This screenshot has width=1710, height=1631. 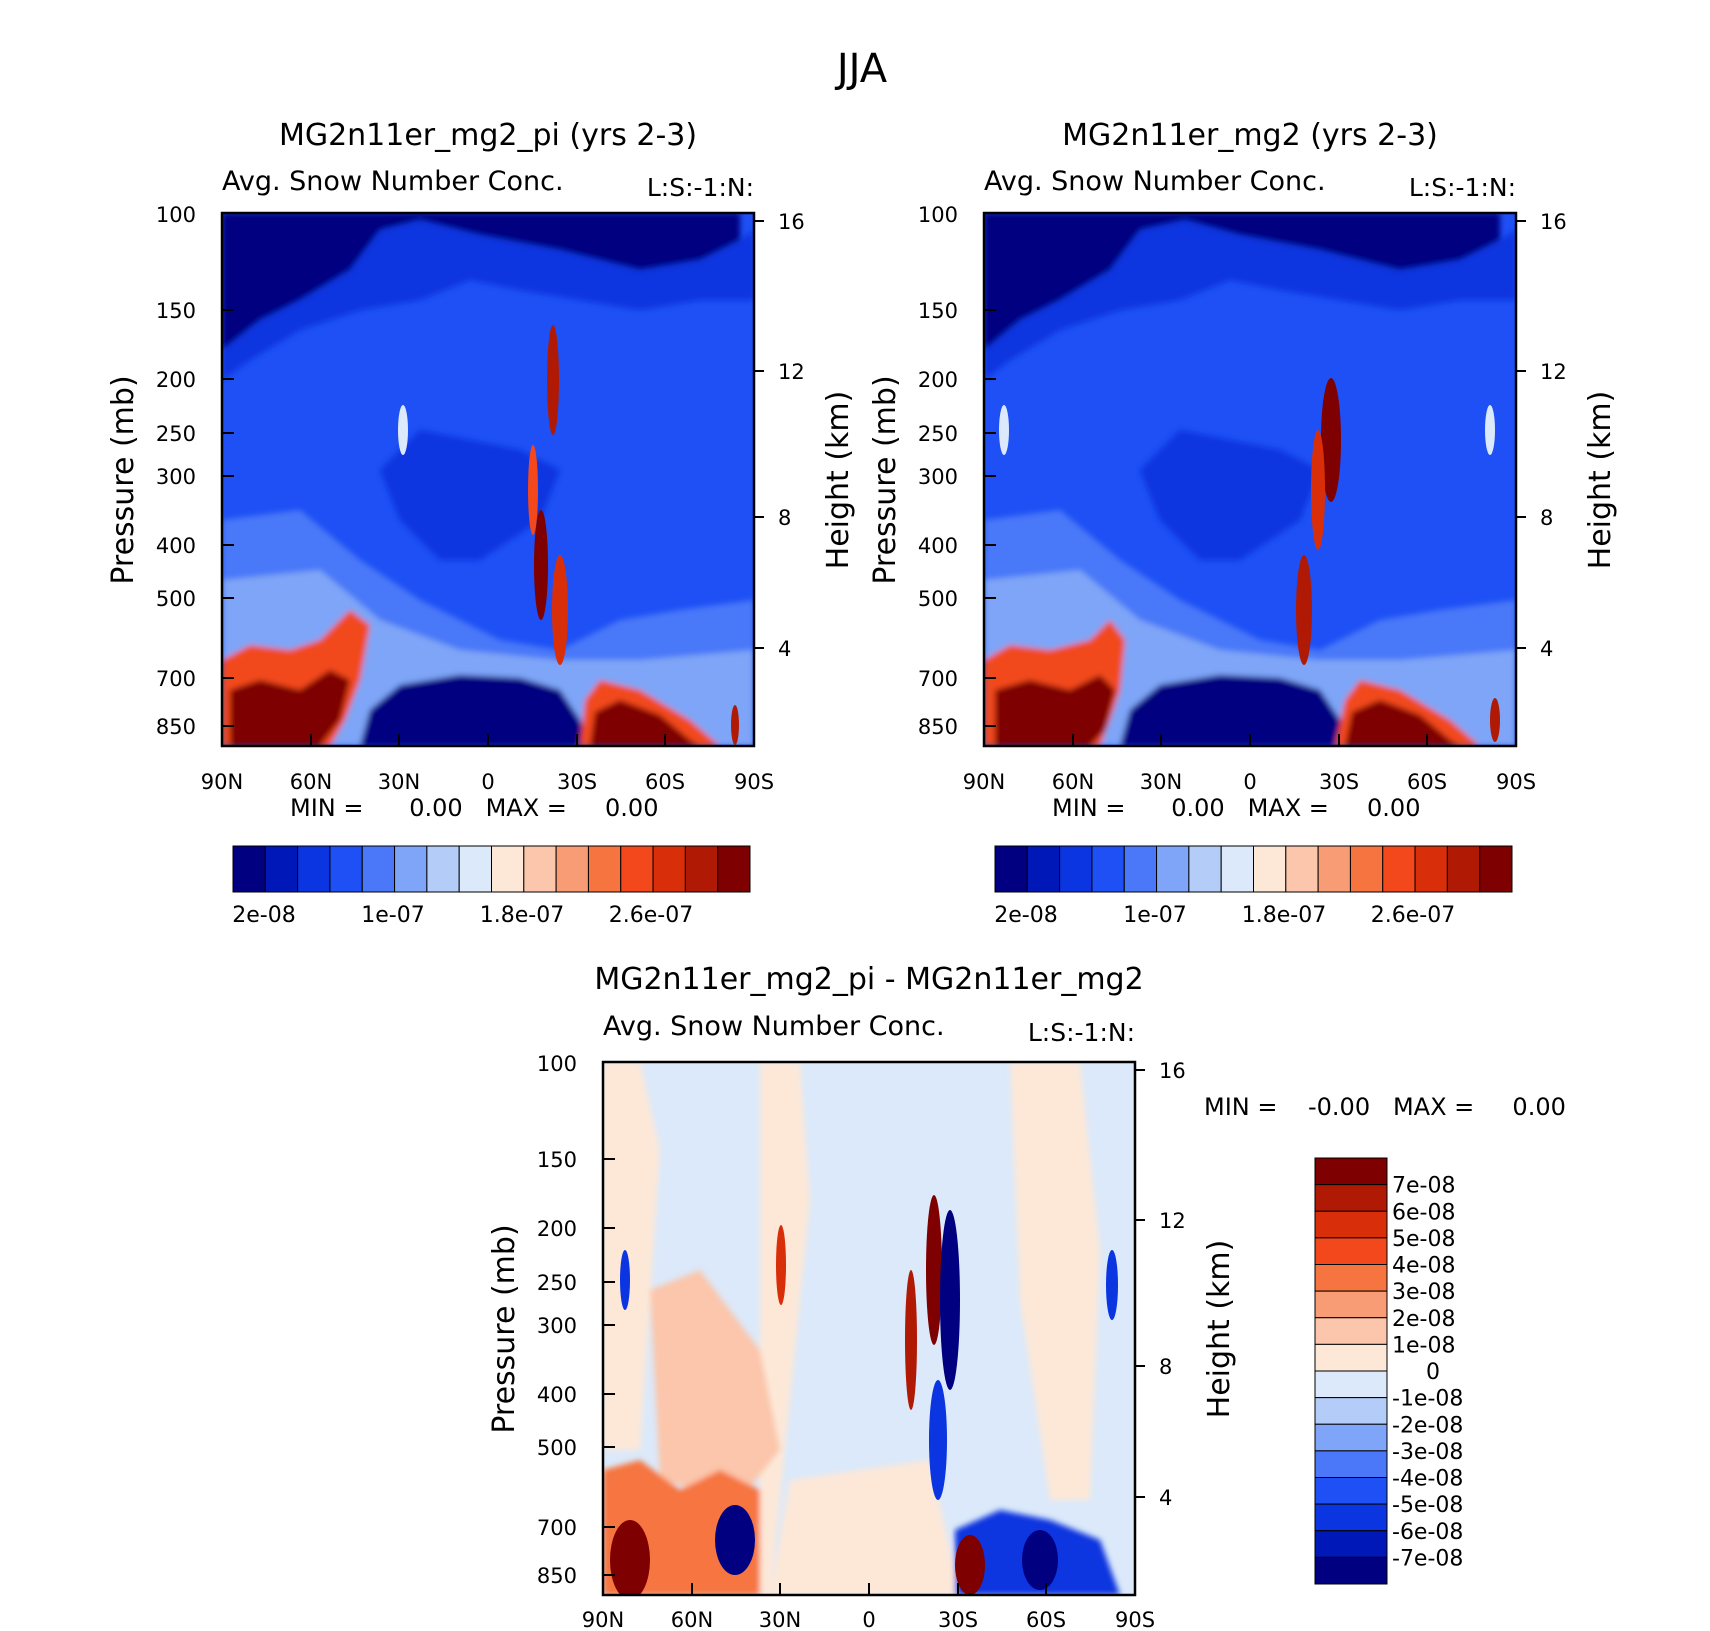 I want to click on panel-b-ylabel: Pressure (mb), so click(x=885, y=479).